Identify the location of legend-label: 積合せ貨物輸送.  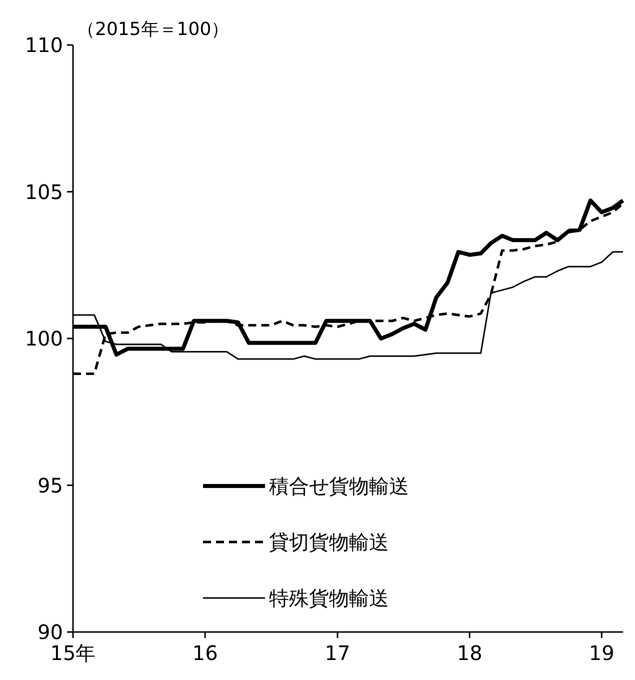
(339, 486).